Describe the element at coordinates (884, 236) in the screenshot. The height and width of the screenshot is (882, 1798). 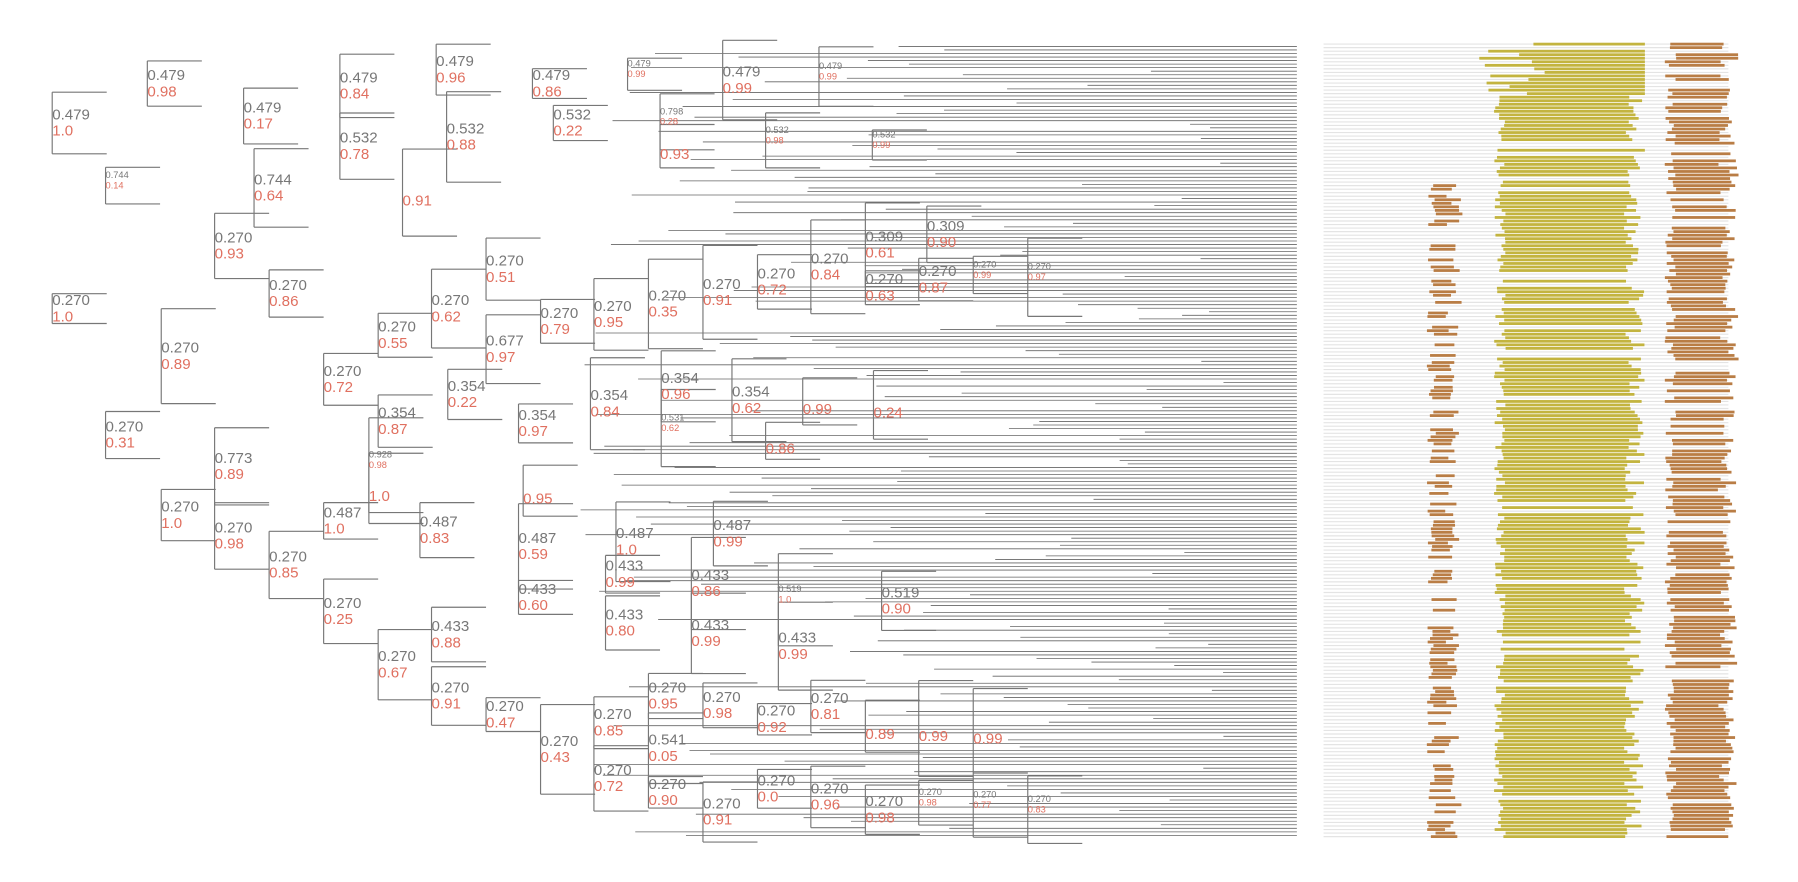
I see `branch-length: 0.309` at that location.